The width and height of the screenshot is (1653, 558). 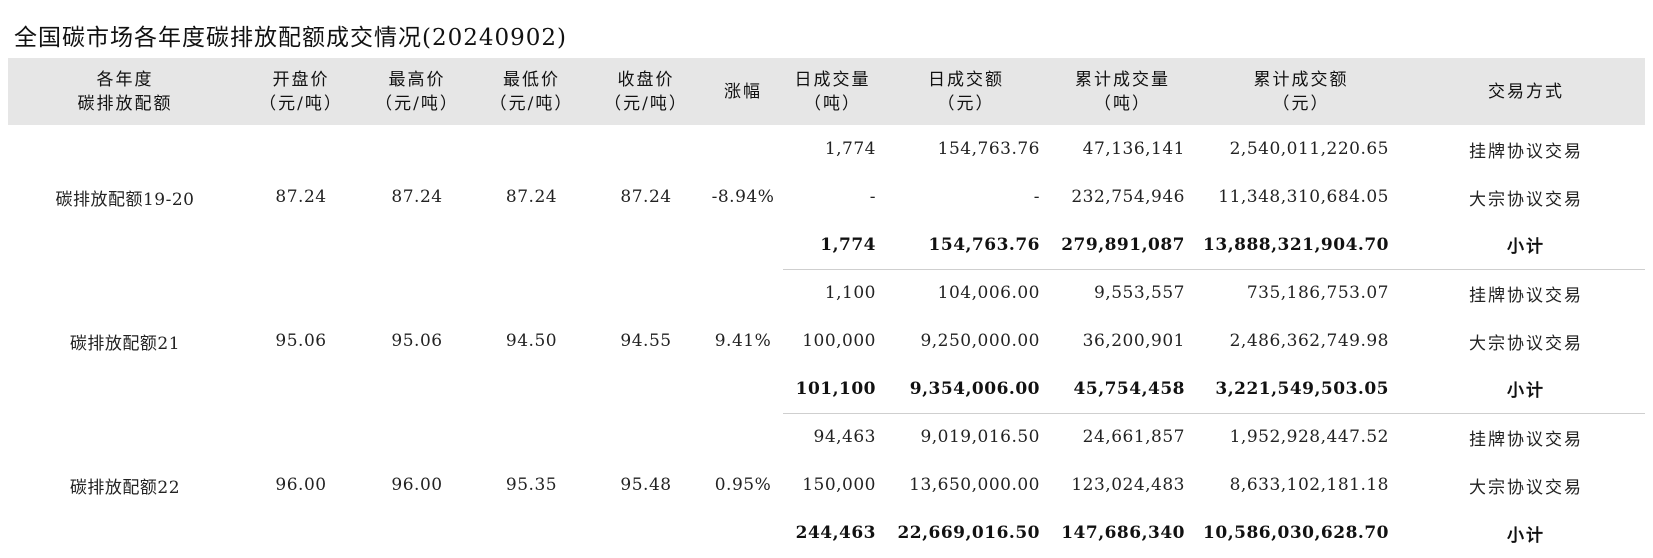 I want to click on cum-amount: 8,633,102,181.18, so click(x=1309, y=485).